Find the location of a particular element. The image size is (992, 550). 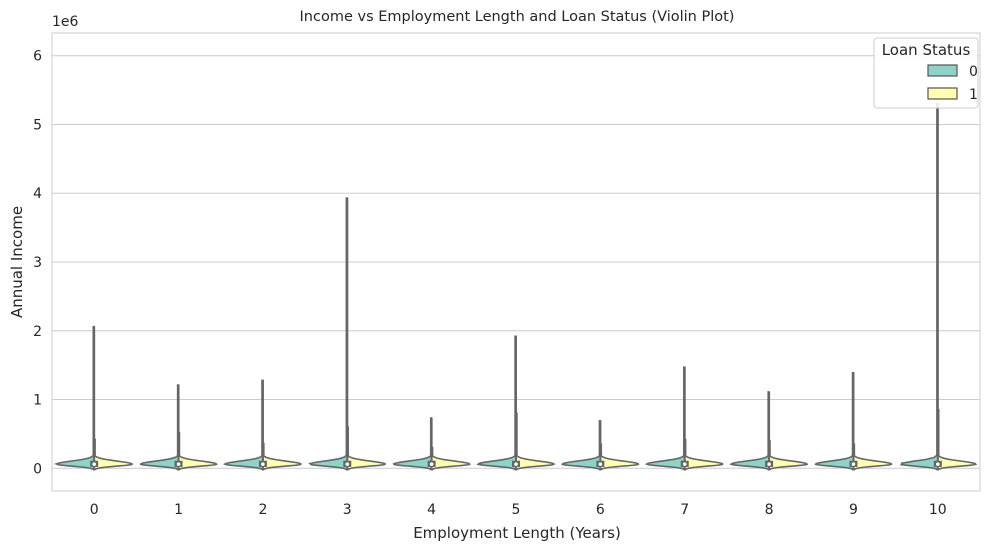

x-tick-labels: 0 1 2 3 4 5 6 7 8 9 10 is located at coordinates (518, 510).